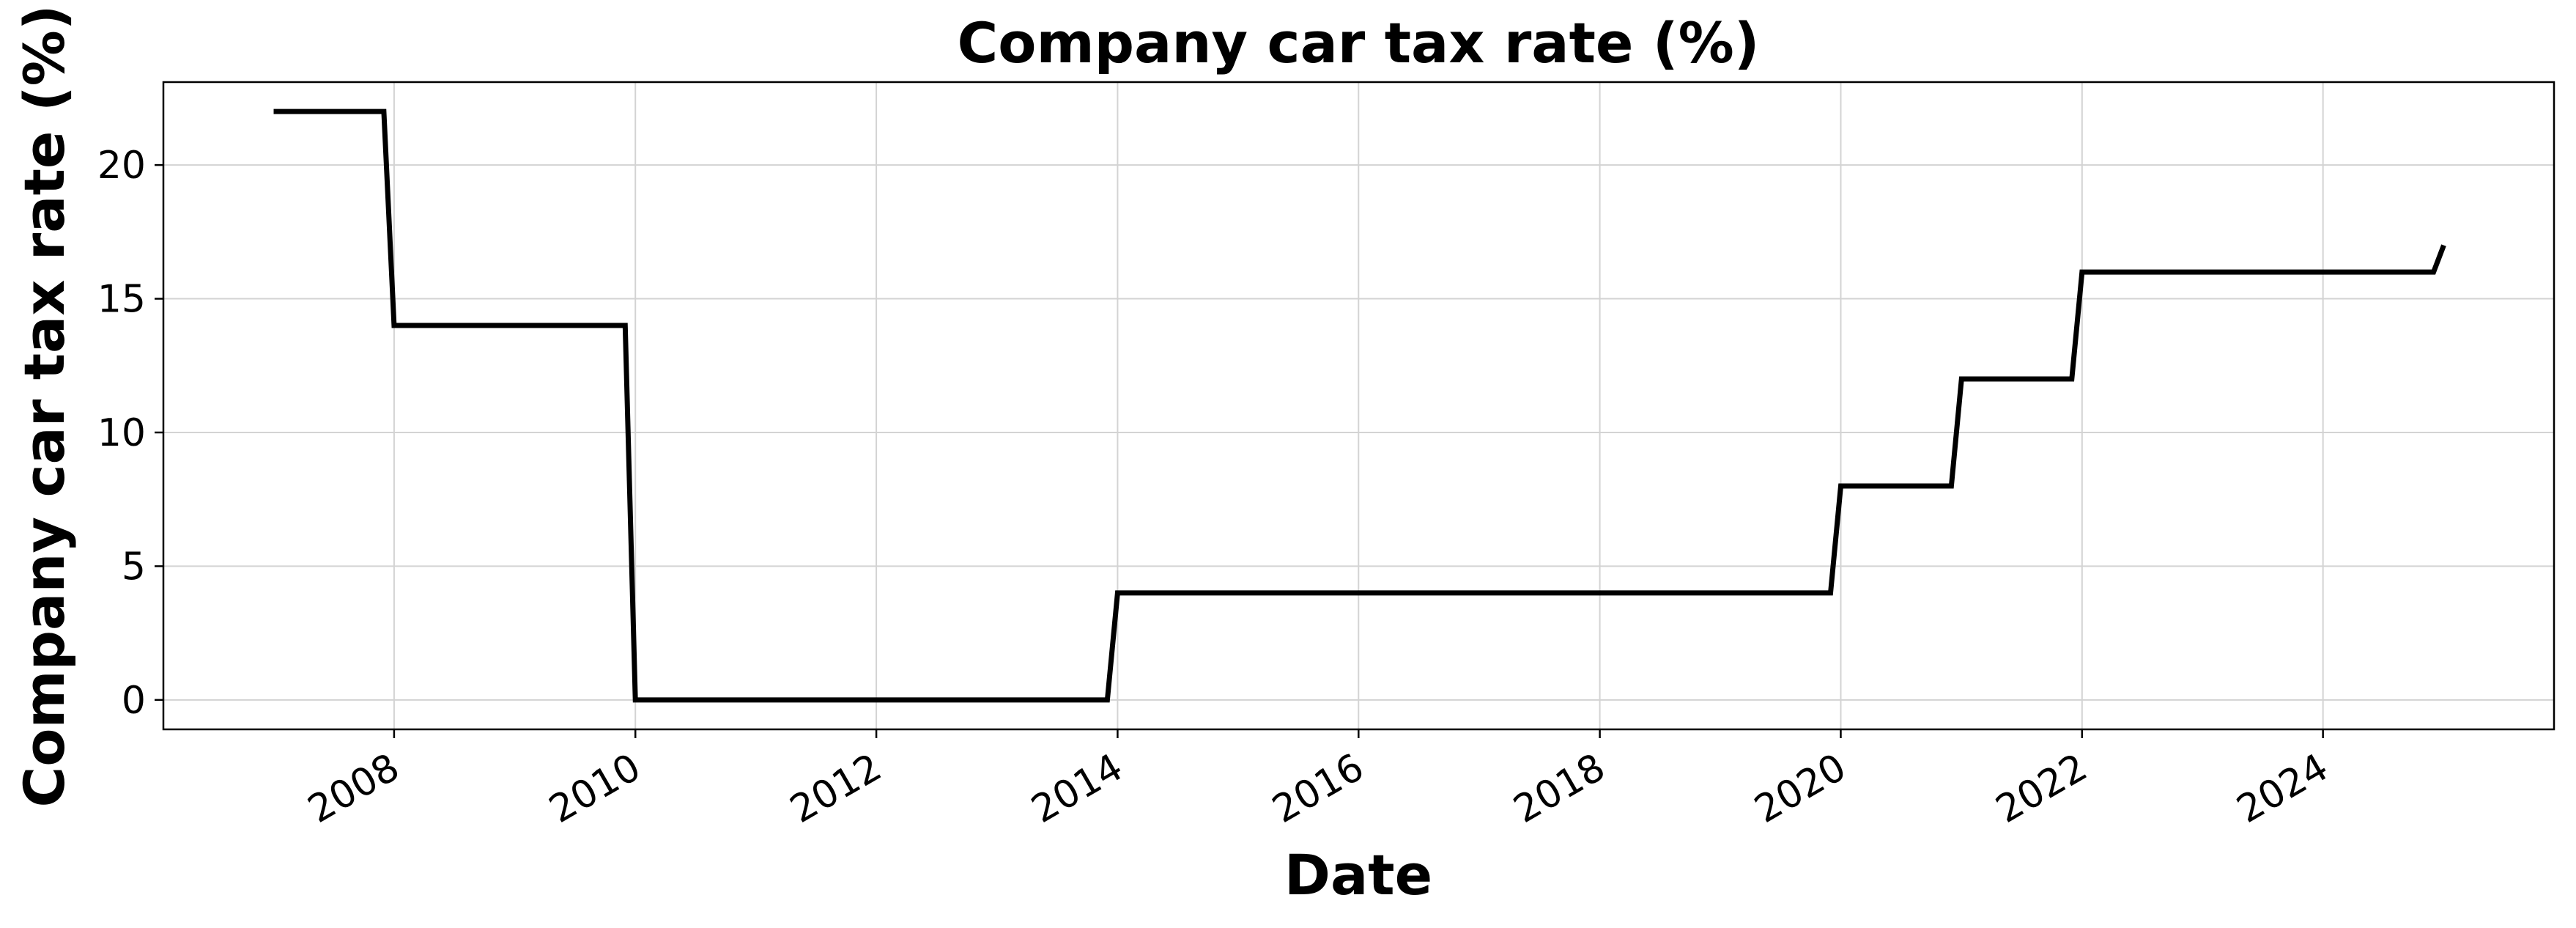 This screenshot has width=2576, height=928. What do you see at coordinates (134, 701) in the screenshot?
I see `y-tick-label: 0` at bounding box center [134, 701].